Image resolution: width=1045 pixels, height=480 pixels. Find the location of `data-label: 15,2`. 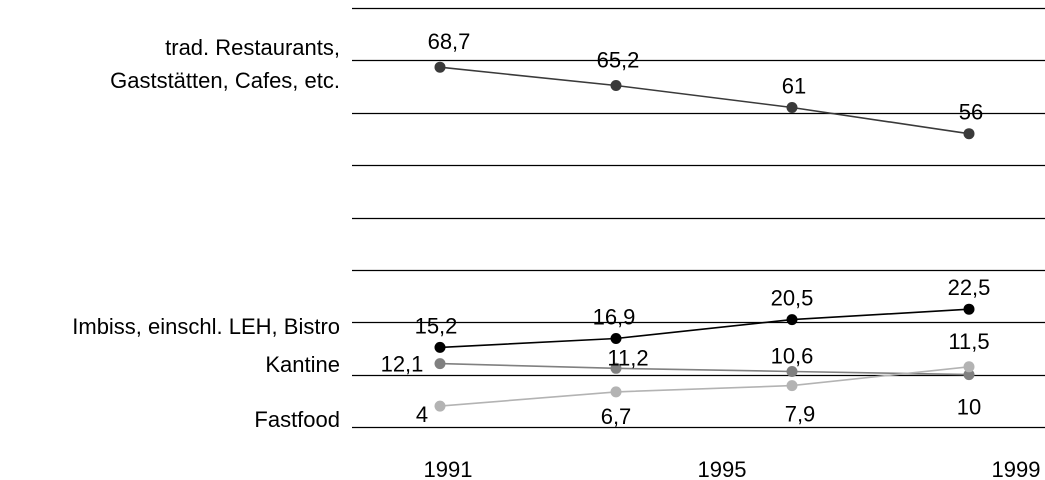

data-label: 15,2 is located at coordinates (436, 325).